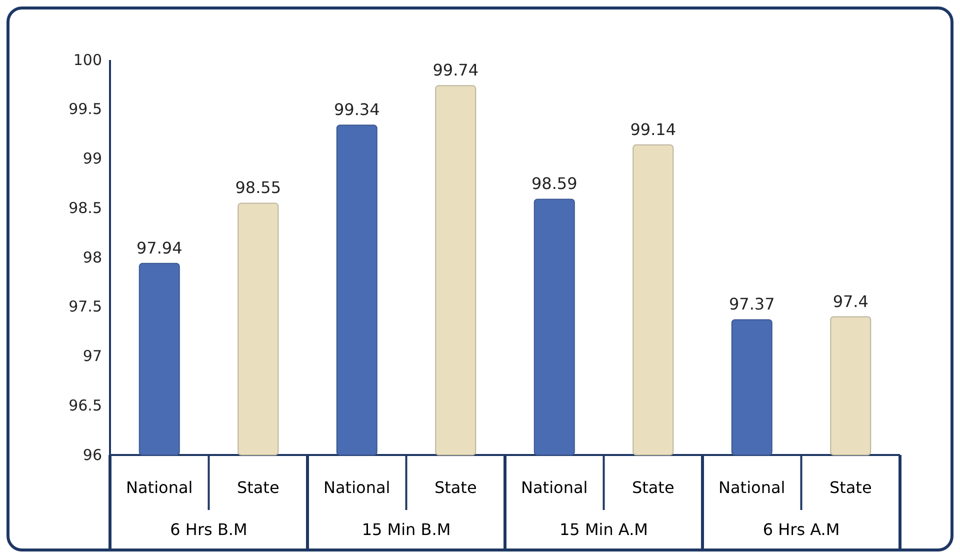 The image size is (960, 558). What do you see at coordinates (85, 207) in the screenshot?
I see `y-tick-label: 98.5` at bounding box center [85, 207].